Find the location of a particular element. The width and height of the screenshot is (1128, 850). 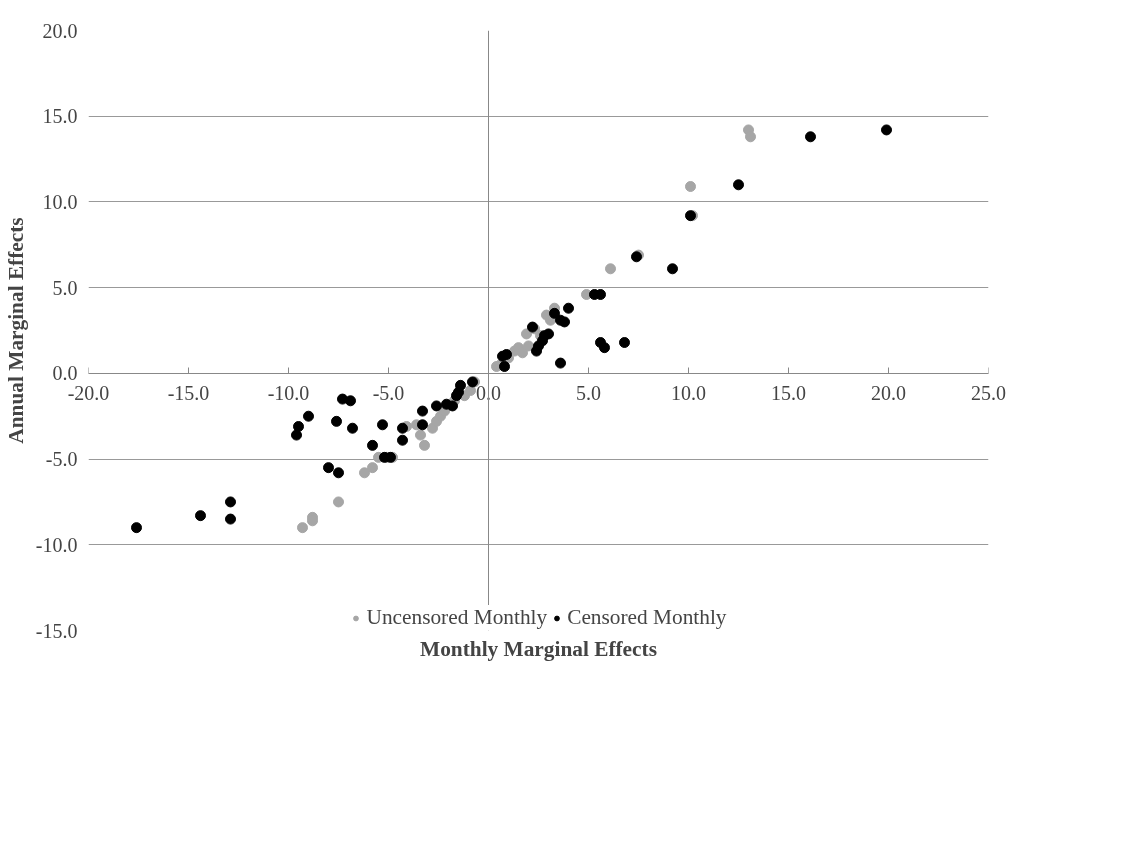

y-tick-label: -5.0 is located at coordinates (61, 459).